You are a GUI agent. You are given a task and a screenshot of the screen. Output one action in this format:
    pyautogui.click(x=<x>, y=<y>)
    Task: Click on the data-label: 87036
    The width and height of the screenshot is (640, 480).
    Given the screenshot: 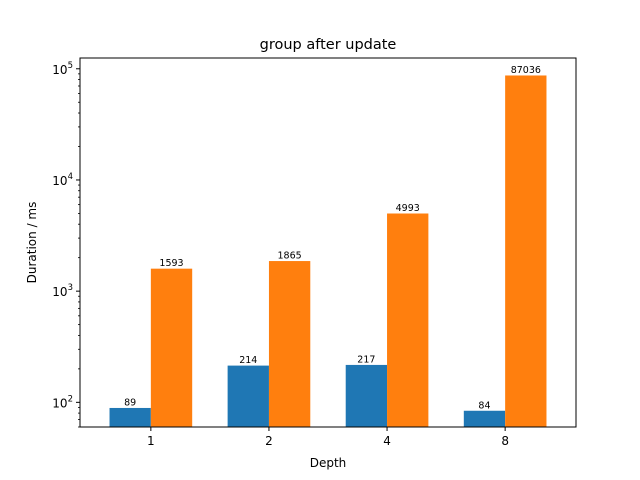 What is the action you would take?
    pyautogui.click(x=526, y=70)
    